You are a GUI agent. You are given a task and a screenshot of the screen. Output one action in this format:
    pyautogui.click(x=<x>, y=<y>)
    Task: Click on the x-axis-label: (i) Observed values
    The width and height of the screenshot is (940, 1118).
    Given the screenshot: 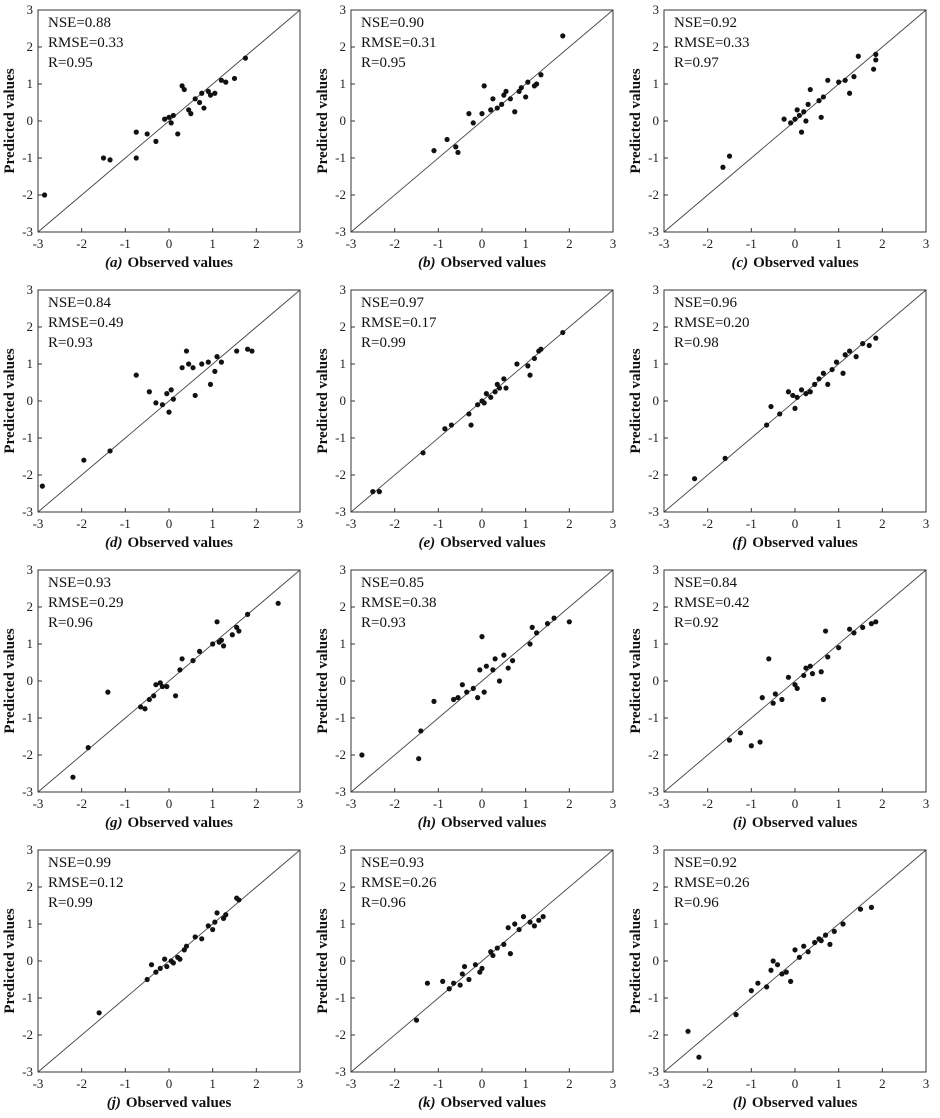 What is the action you would take?
    pyautogui.click(x=795, y=823)
    